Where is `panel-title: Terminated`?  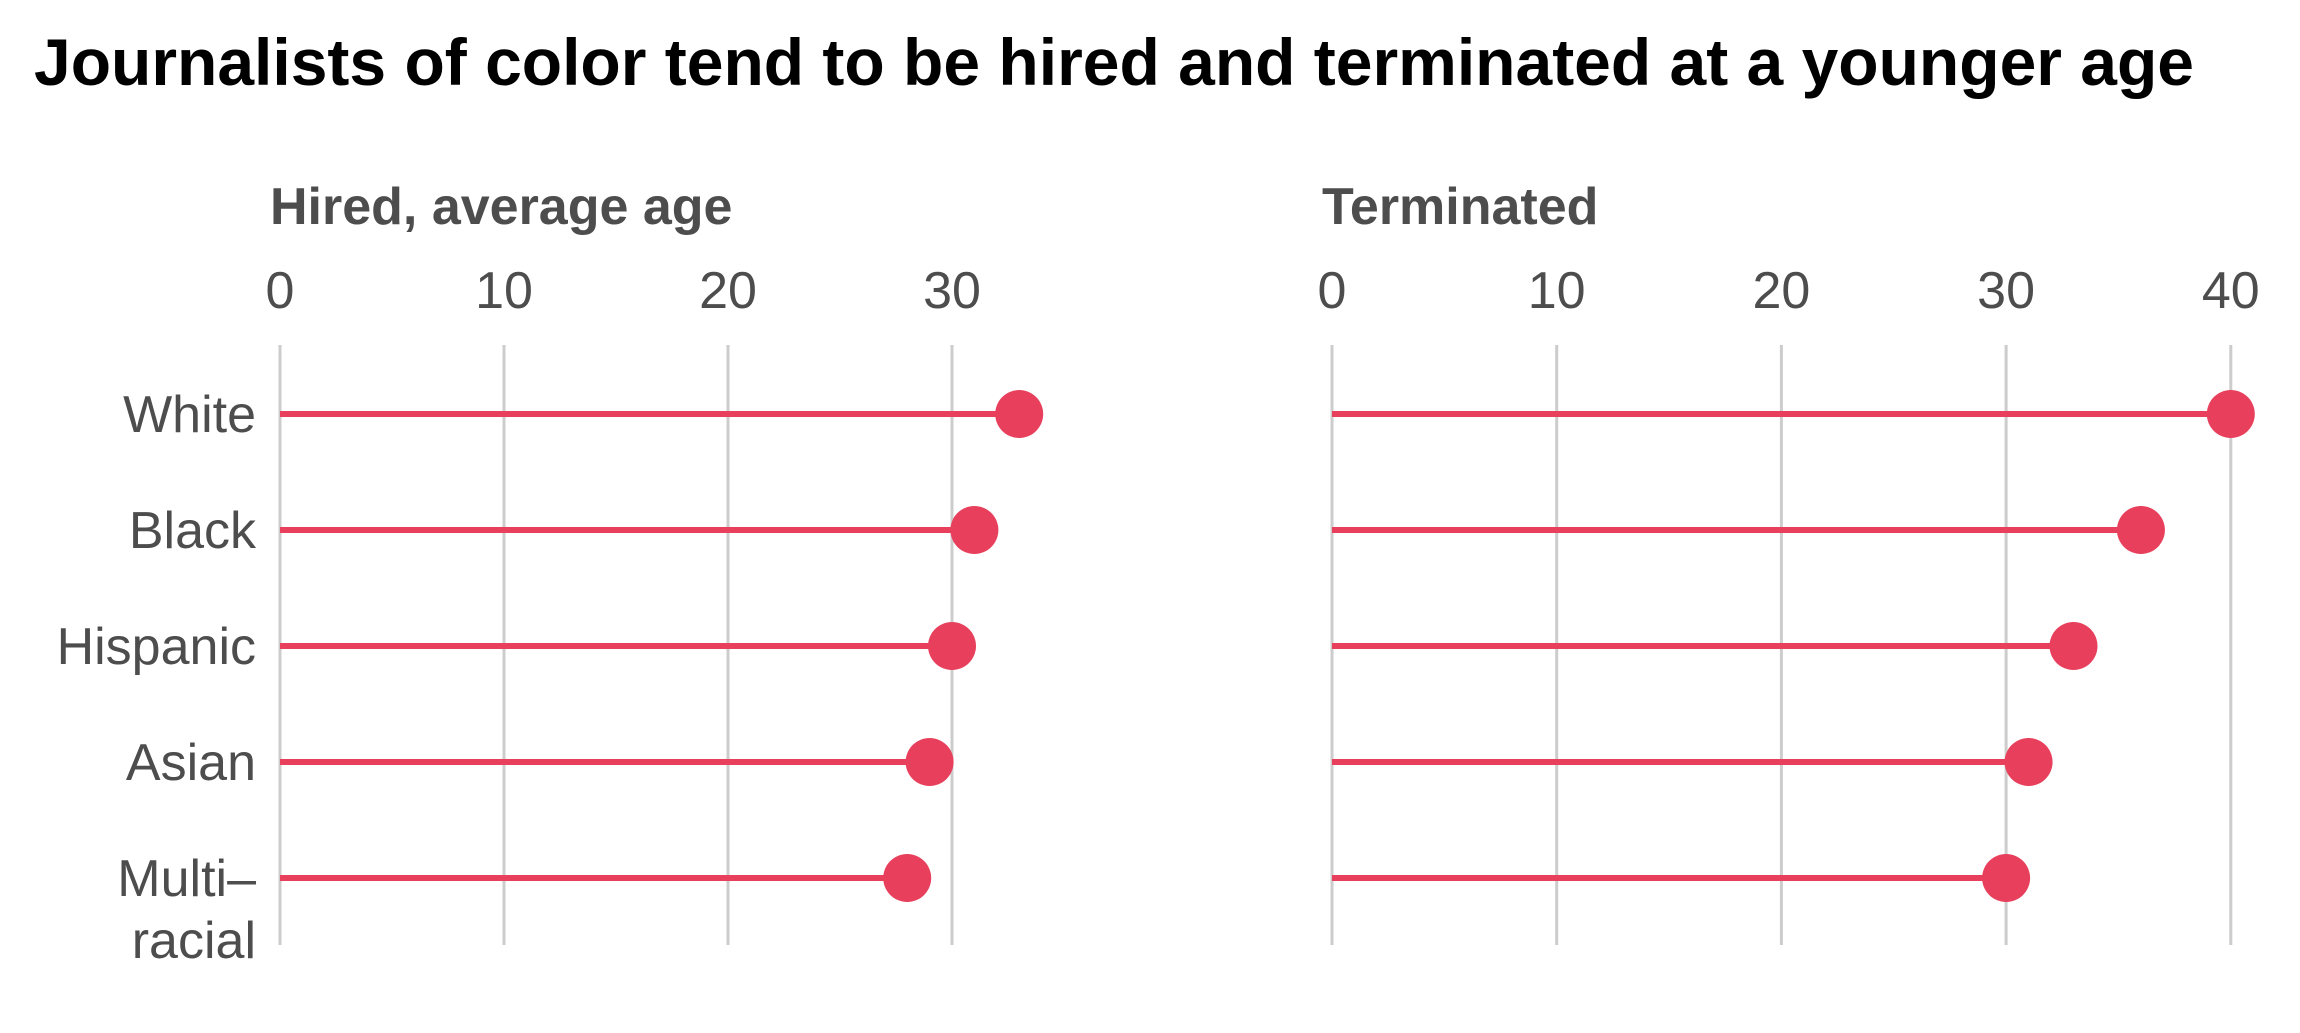 panel-title: Terminated is located at coordinates (1460, 207).